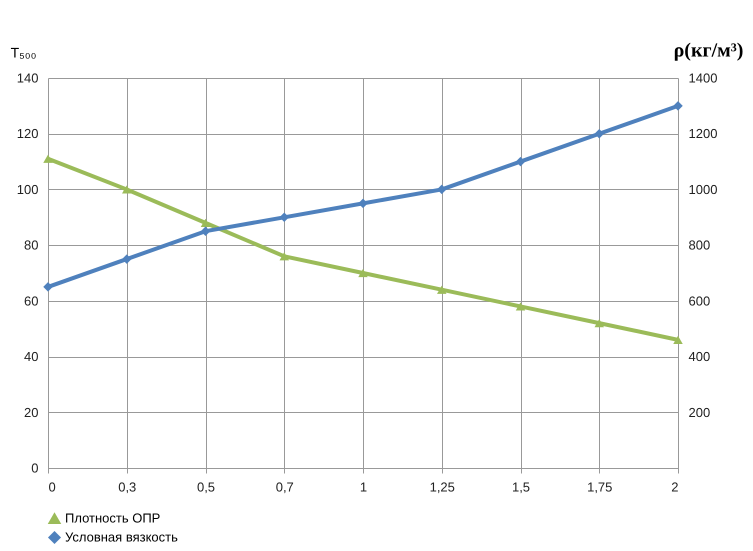 The width and height of the screenshot is (753, 551). Describe the element at coordinates (699, 412) in the screenshot. I see `y2-tick-label: 200` at that location.